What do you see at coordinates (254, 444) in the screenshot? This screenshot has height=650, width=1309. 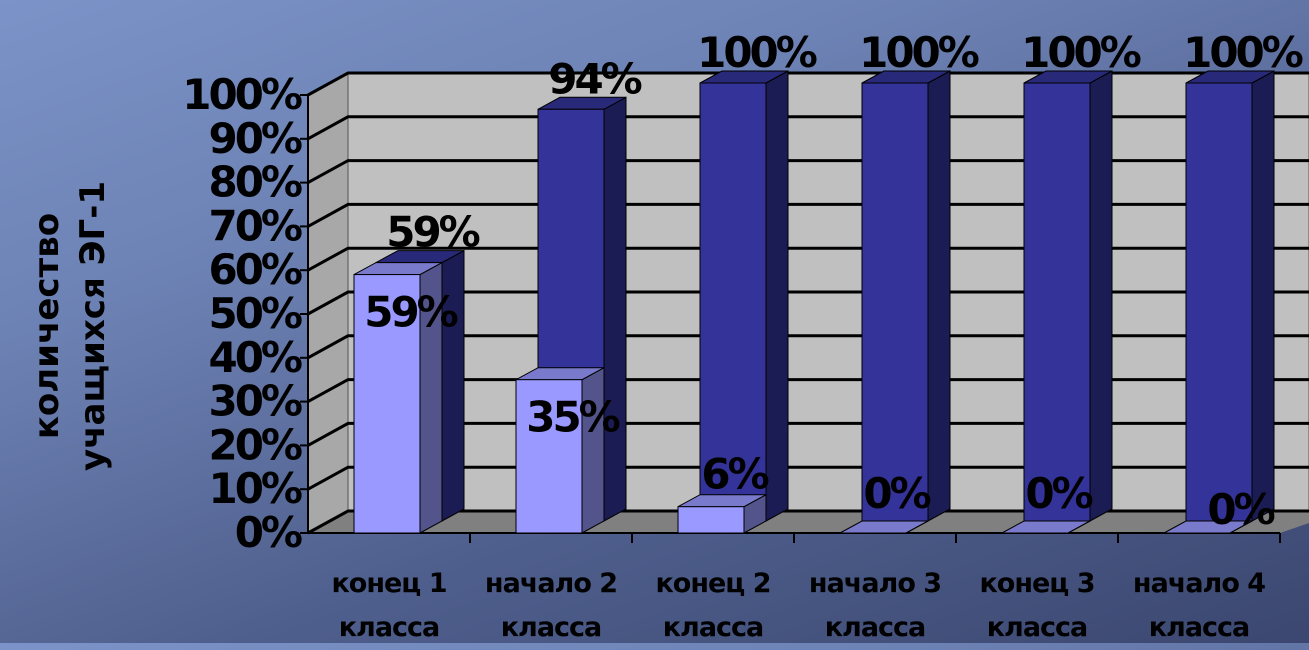 I see `y-tick-label: 20%` at bounding box center [254, 444].